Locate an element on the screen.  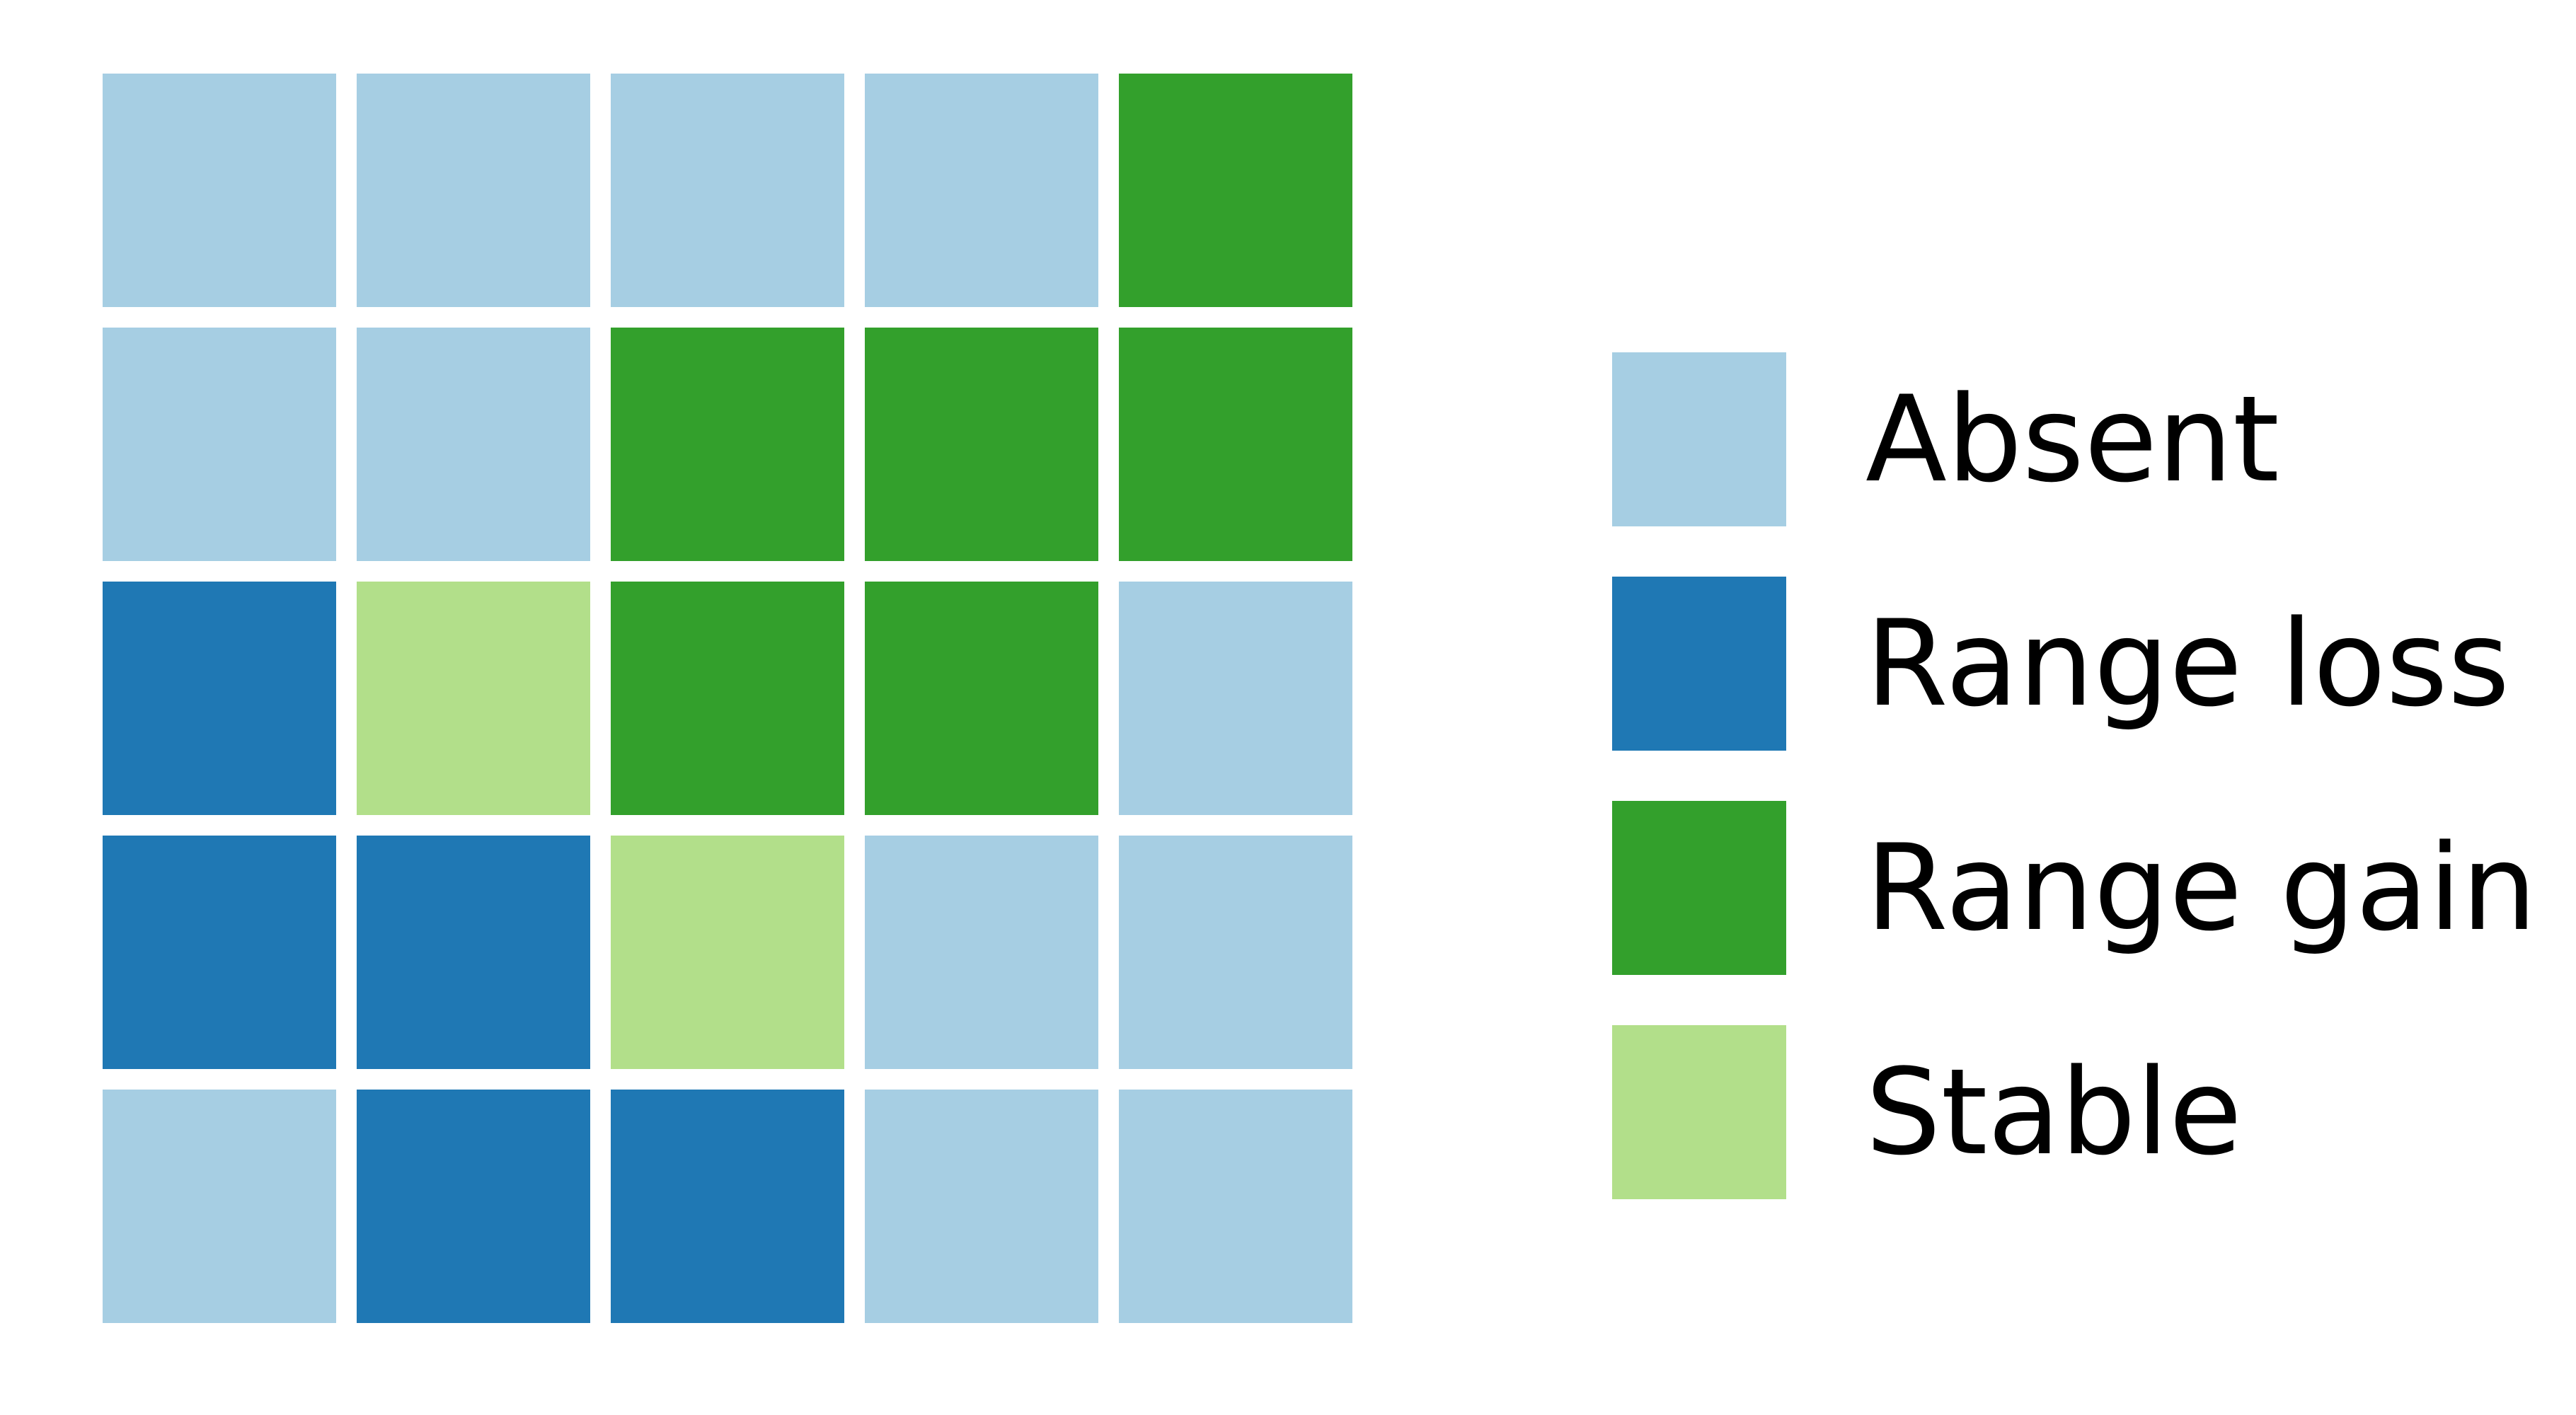
legend-entry-absent: Absent is located at coordinates (1946, 439).